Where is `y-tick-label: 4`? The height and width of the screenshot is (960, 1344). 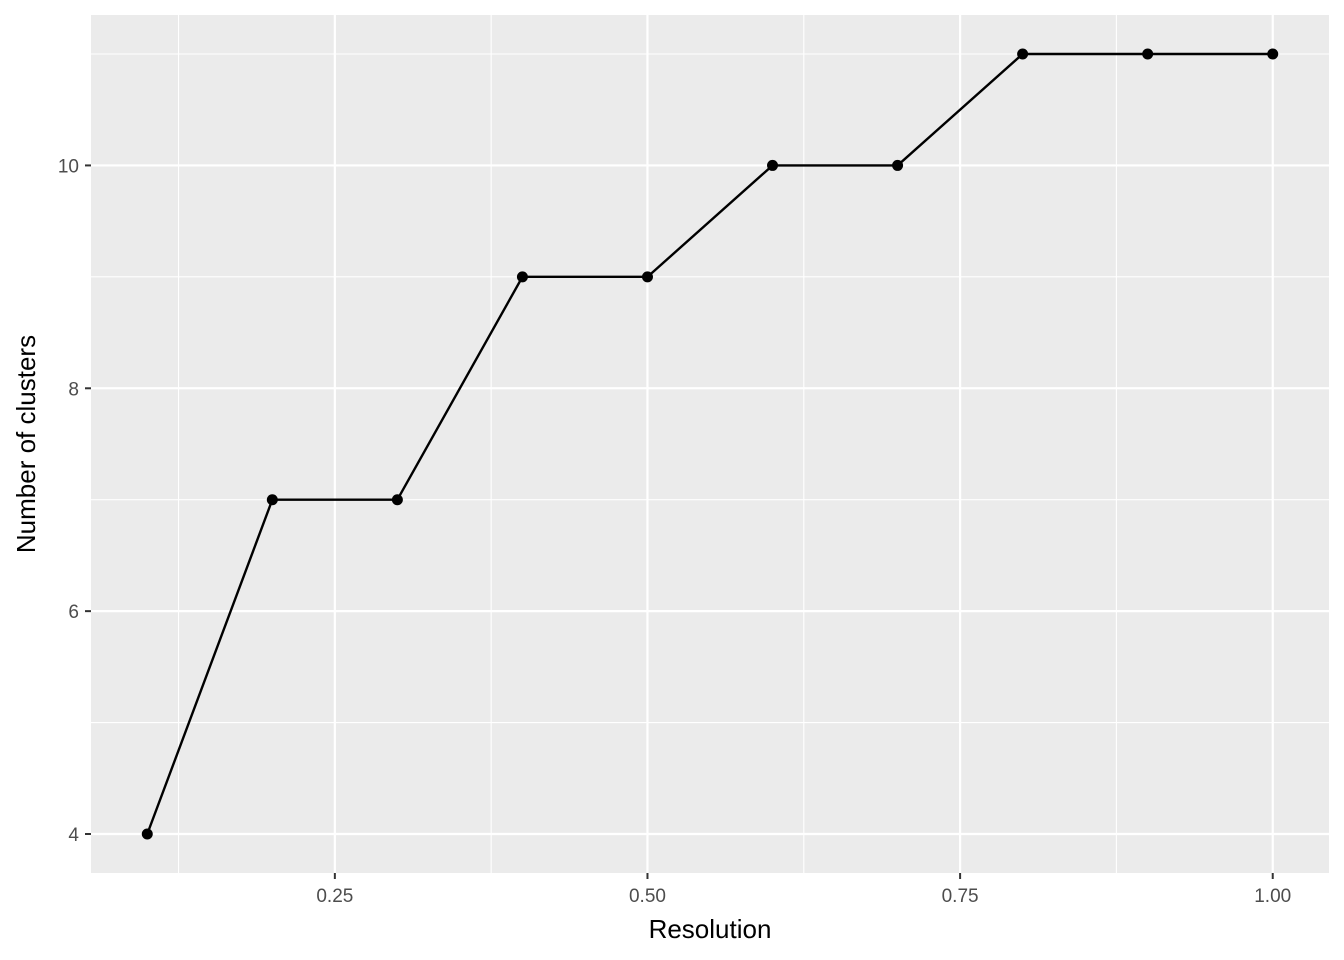 y-tick-label: 4 is located at coordinates (73, 835).